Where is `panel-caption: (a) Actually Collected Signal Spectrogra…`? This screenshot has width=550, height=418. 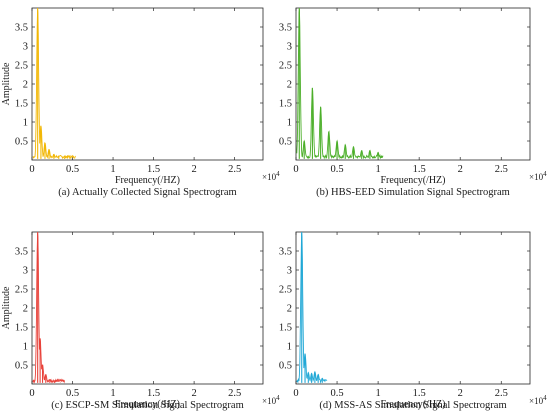
panel-caption: (a) Actually Collected Signal Spectrogra… is located at coordinates (147, 192).